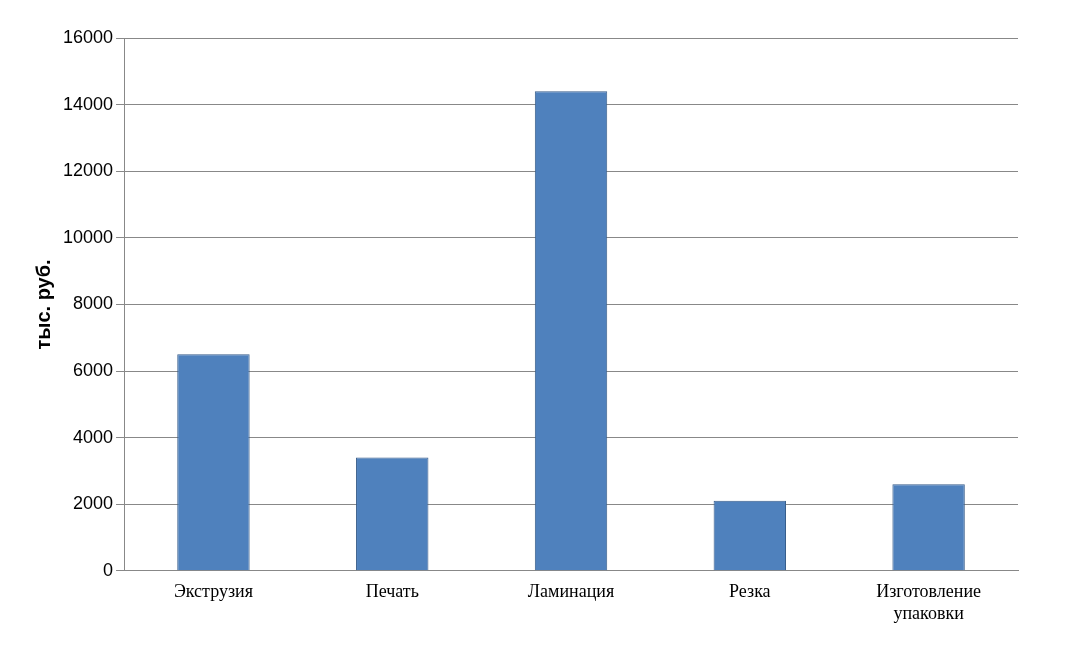 The image size is (1074, 652). What do you see at coordinates (392, 591) in the screenshot?
I see `x-tick-label: Печать` at bounding box center [392, 591].